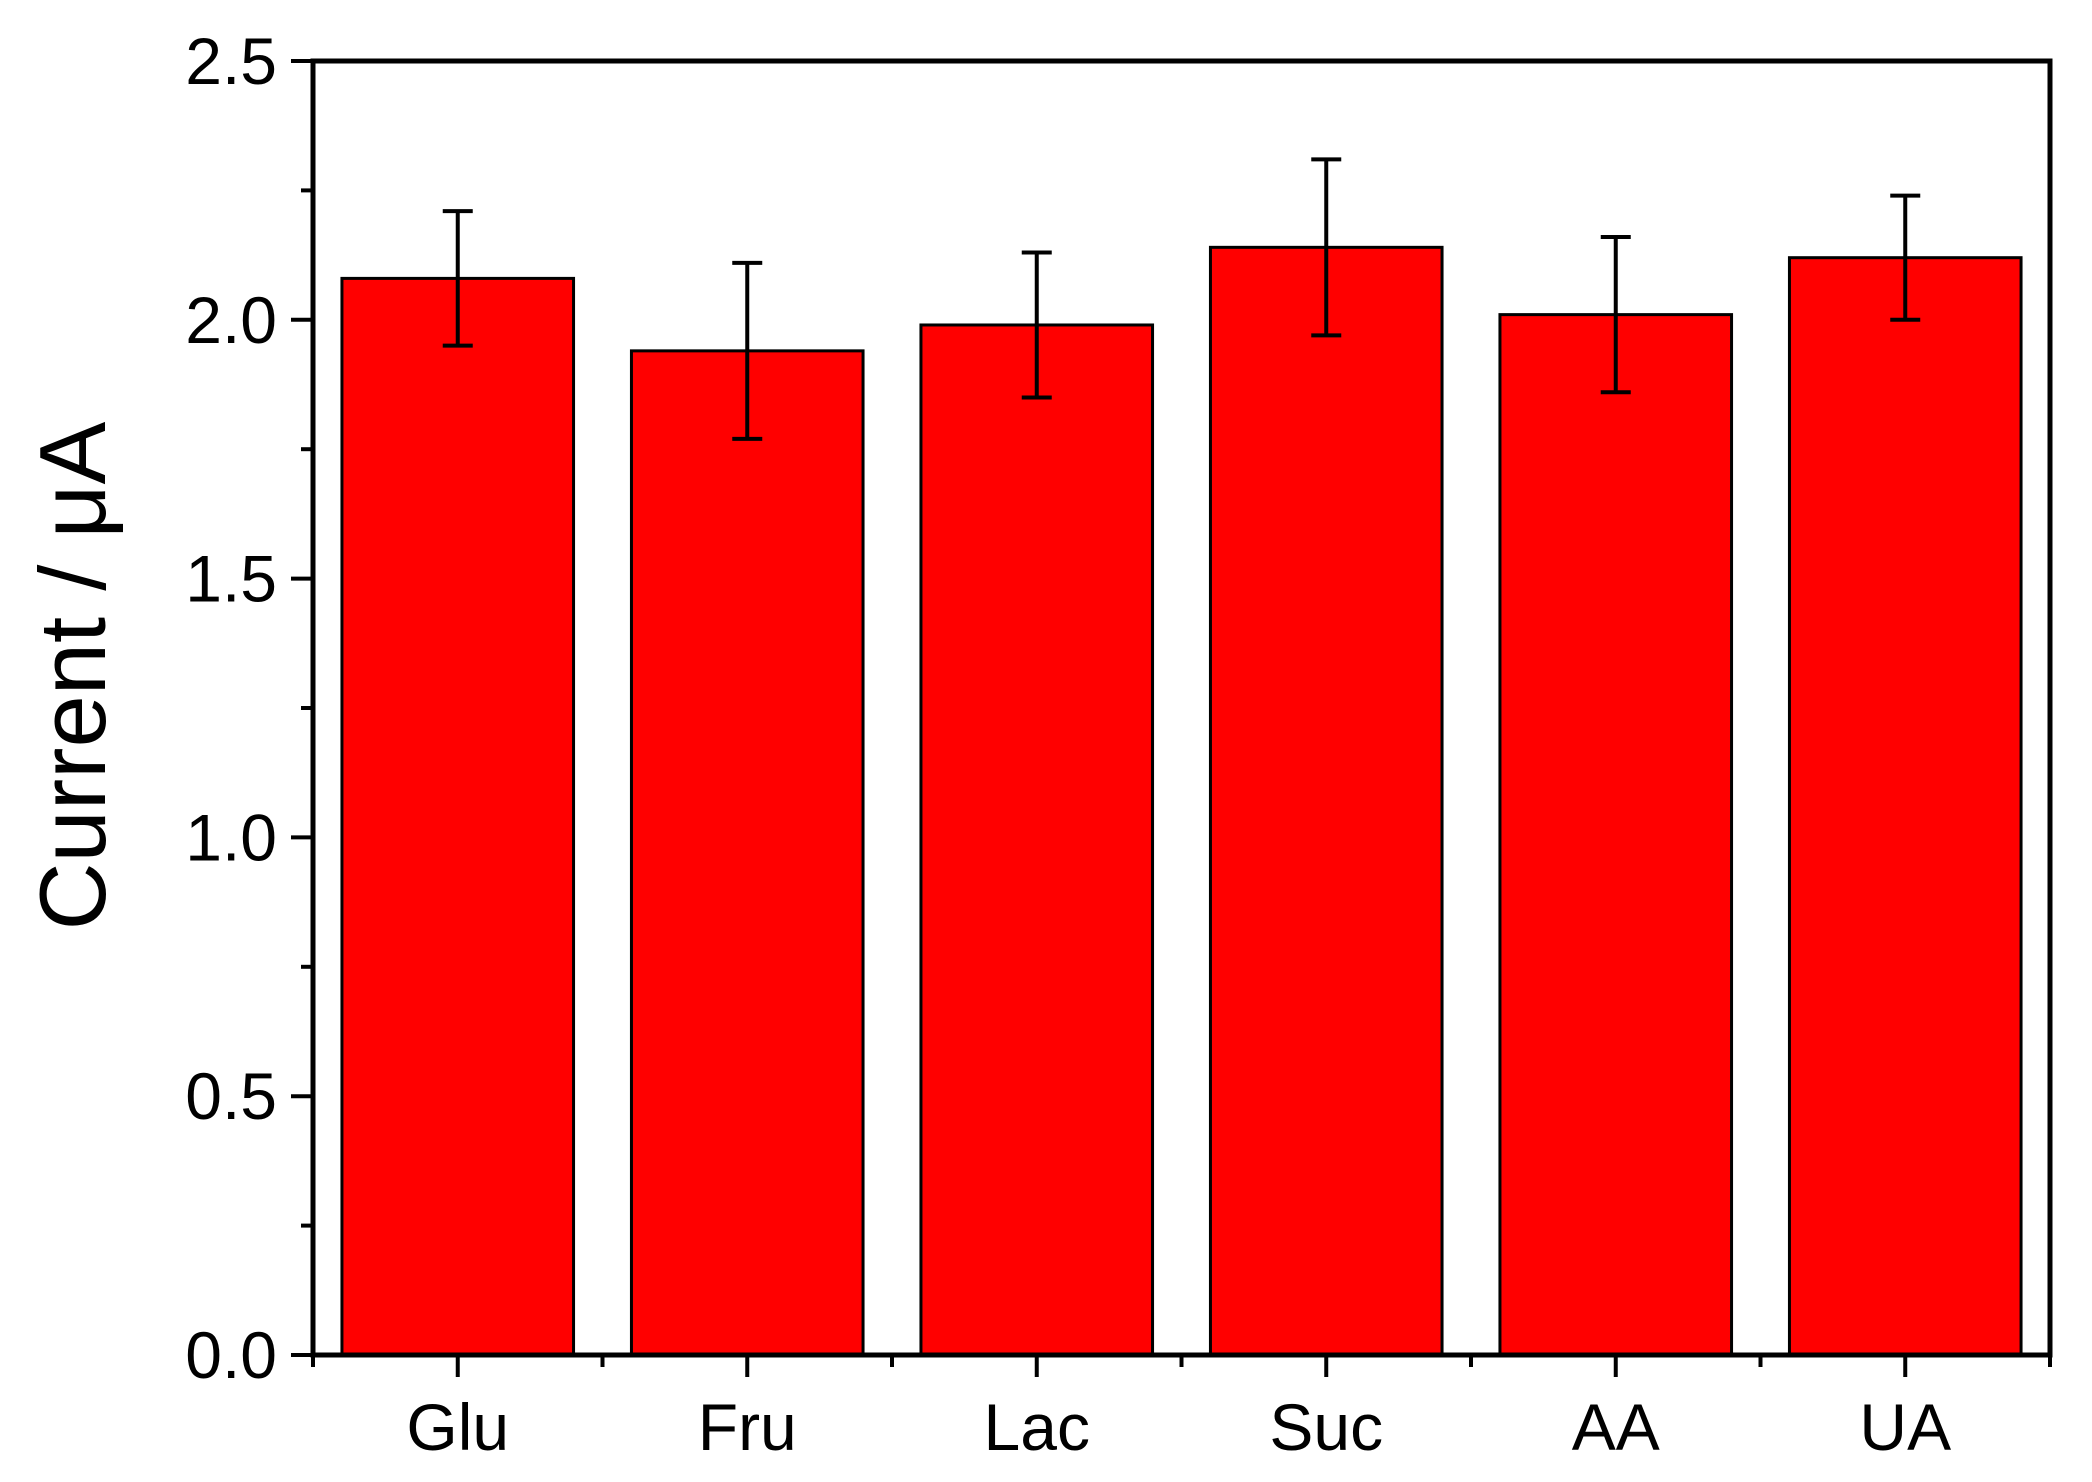  What do you see at coordinates (1616, 1427) in the screenshot?
I see `x-tick-label: AA` at bounding box center [1616, 1427].